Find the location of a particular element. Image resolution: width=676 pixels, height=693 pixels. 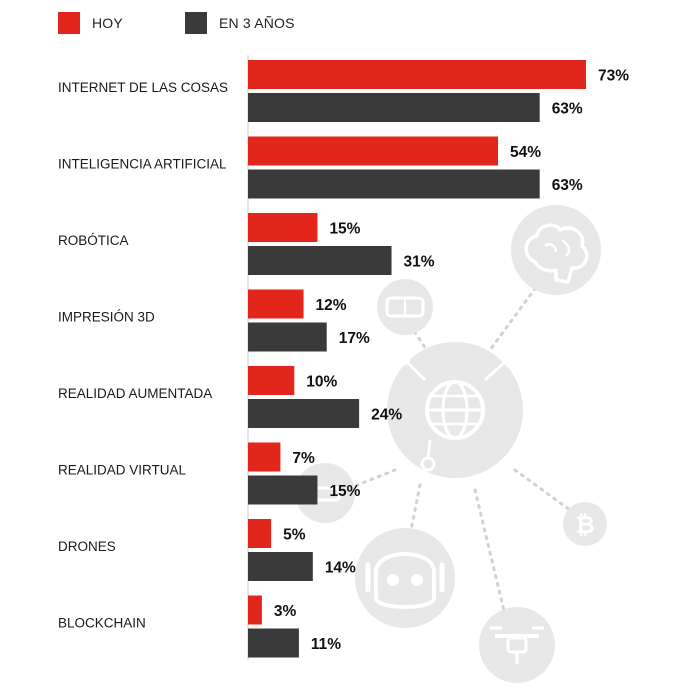

globe-network-icon is located at coordinates (455, 410).